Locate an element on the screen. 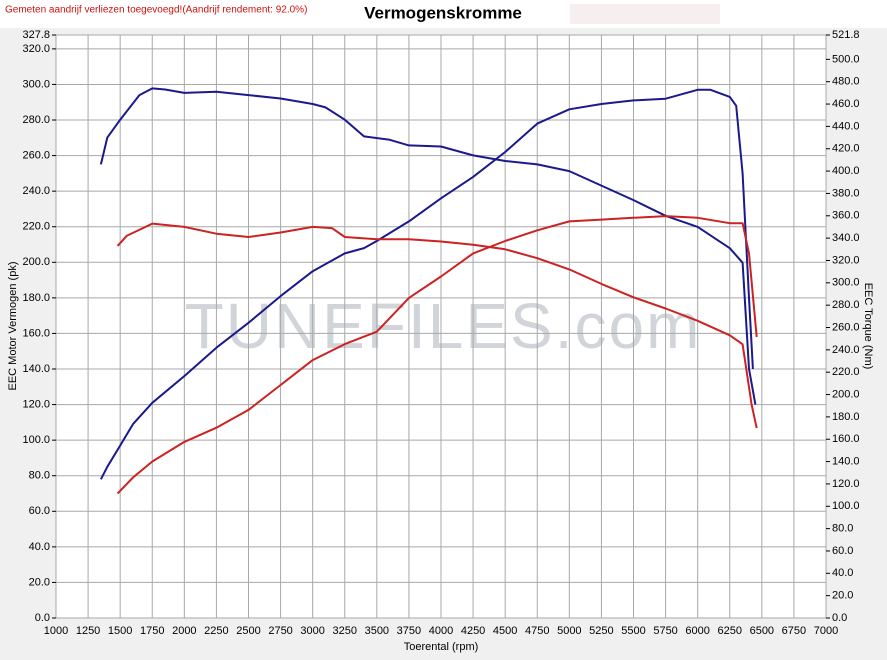 Image resolution: width=887 pixels, height=660 pixels. x-tick-label: 4000 is located at coordinates (441, 631).